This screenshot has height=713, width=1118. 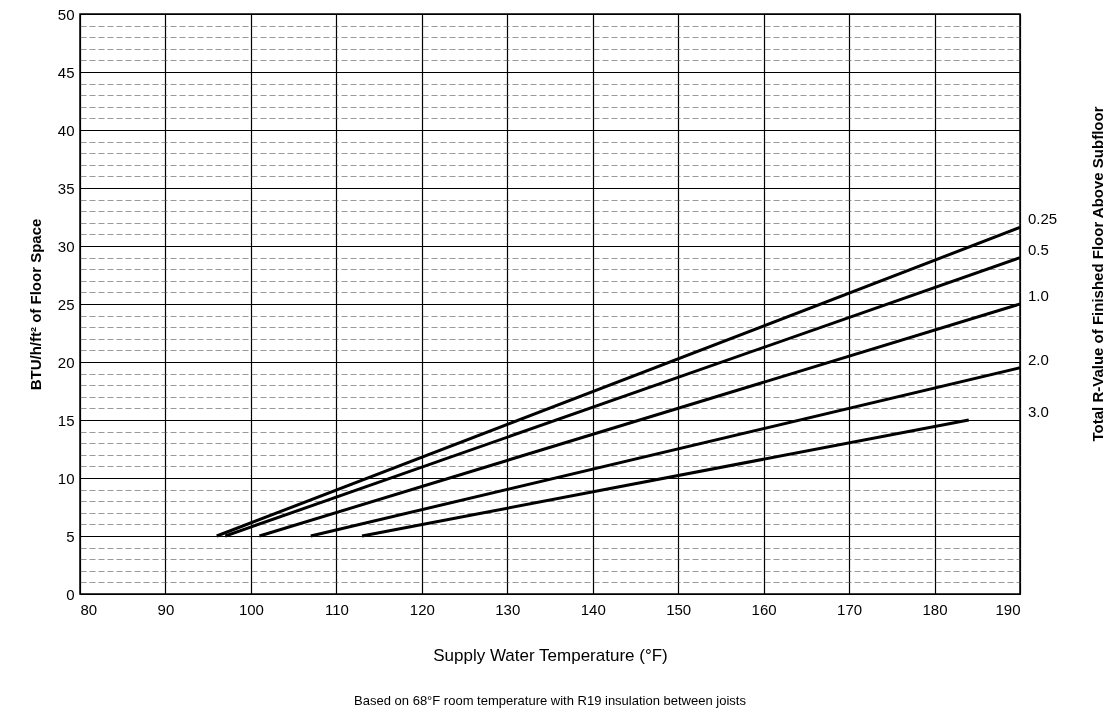 I want to click on text: Based on 68°F room temperature with R19 insulation between joists, so click(x=550, y=700).